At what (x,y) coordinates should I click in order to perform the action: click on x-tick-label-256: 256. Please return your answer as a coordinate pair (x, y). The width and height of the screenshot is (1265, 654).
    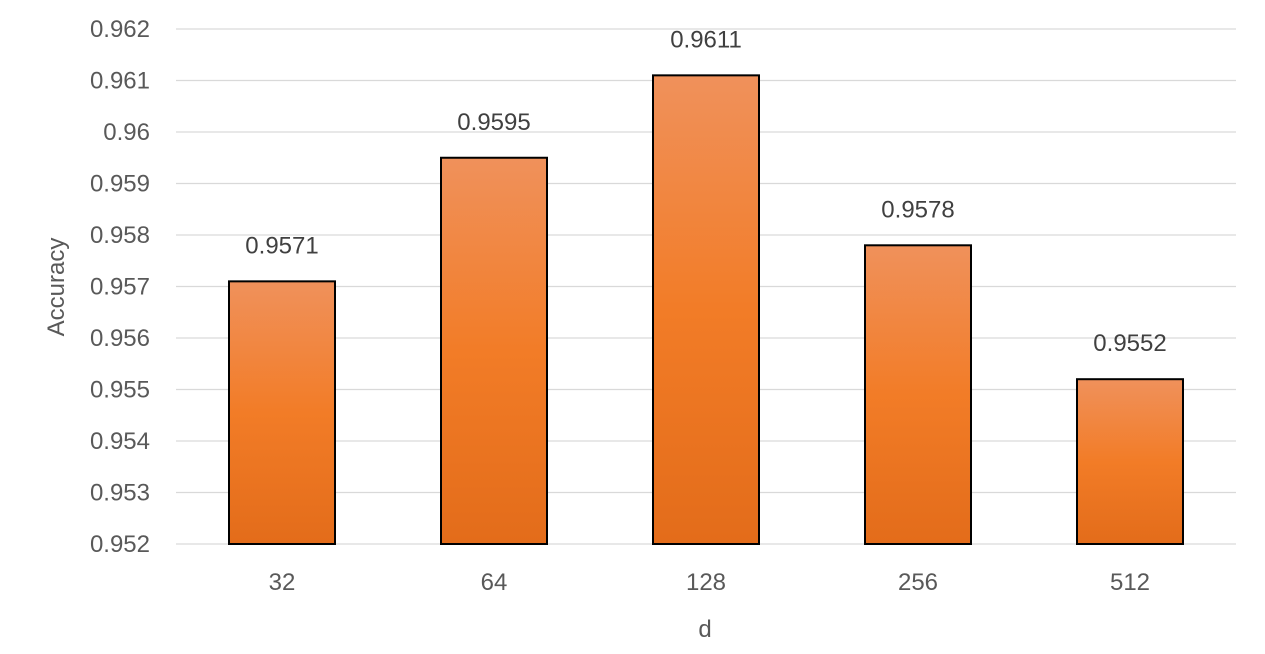
    Looking at the image, I should click on (918, 582).